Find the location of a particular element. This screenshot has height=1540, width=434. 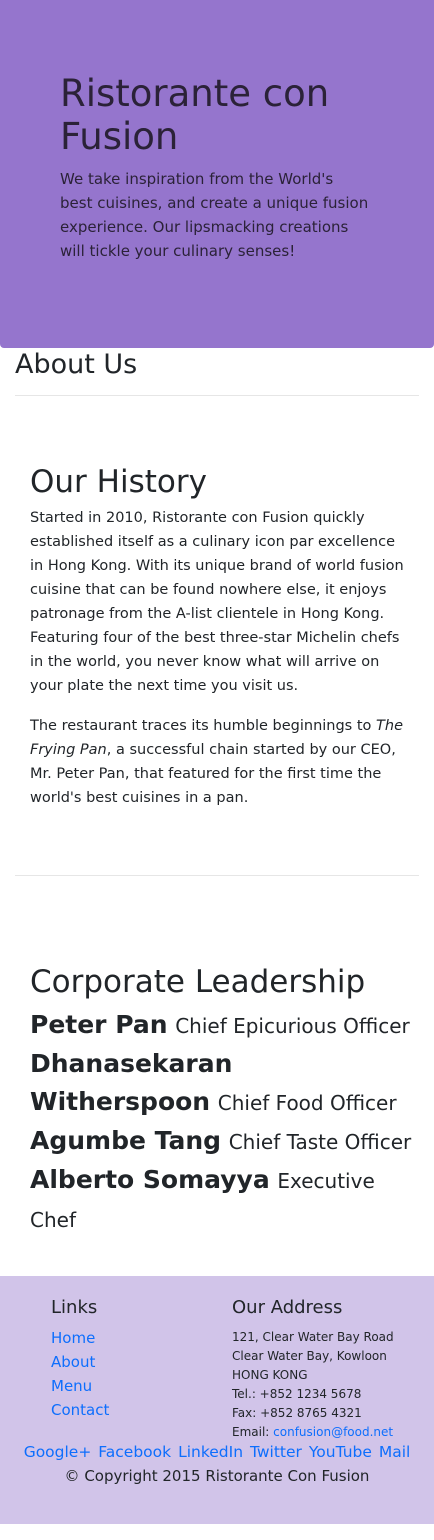

social-link-youtube: YouTube is located at coordinates (340, 1452).